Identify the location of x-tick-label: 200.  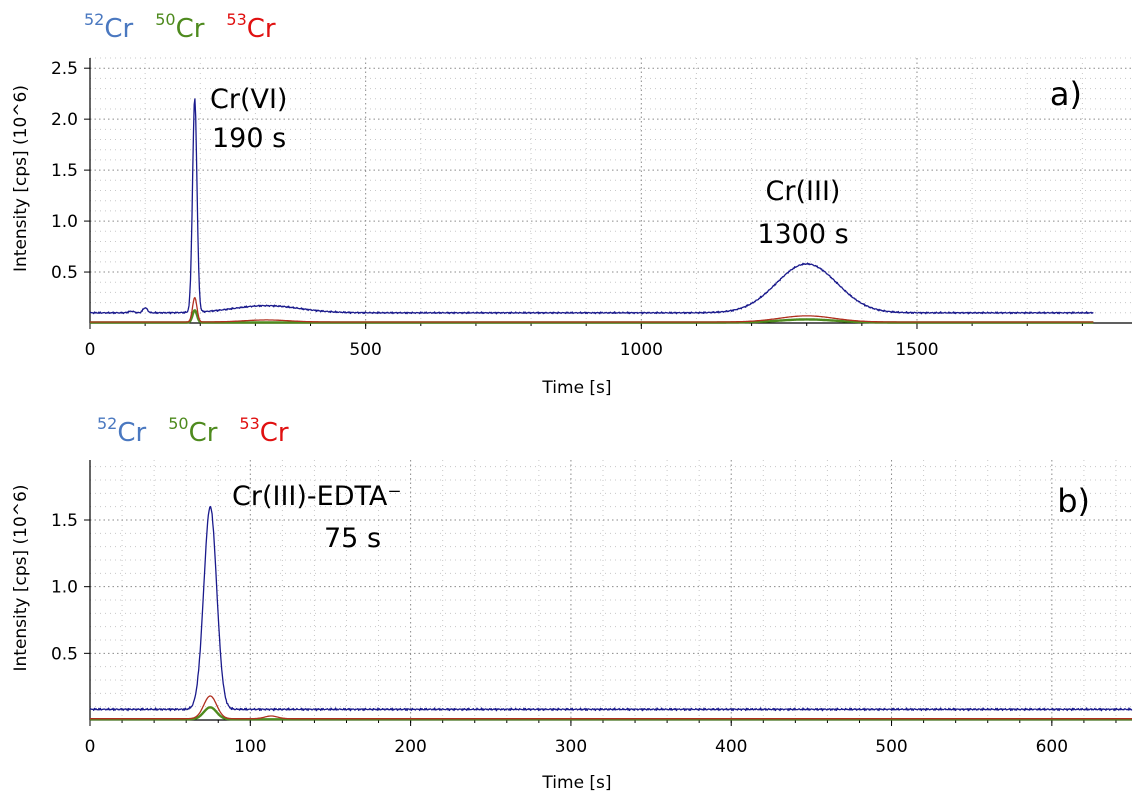
(410, 747).